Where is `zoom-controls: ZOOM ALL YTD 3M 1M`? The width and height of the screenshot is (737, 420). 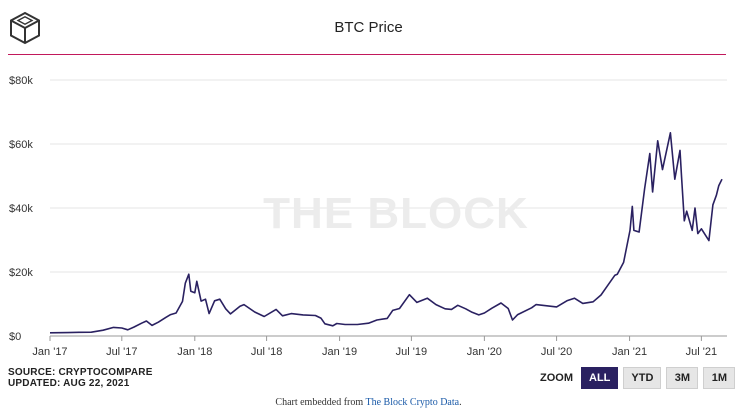
zoom-controls: ZOOM ALL YTD 3M 1M is located at coordinates (638, 378).